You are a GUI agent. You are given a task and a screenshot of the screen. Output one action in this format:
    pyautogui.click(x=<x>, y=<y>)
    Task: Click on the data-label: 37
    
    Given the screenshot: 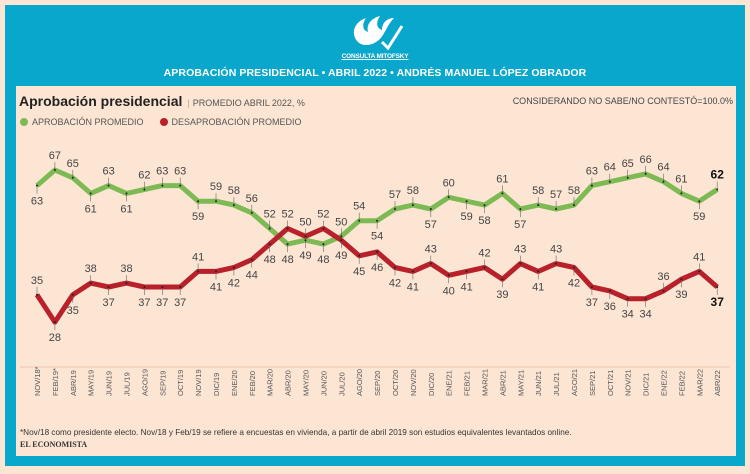 What is the action you would take?
    pyautogui.click(x=144, y=303)
    